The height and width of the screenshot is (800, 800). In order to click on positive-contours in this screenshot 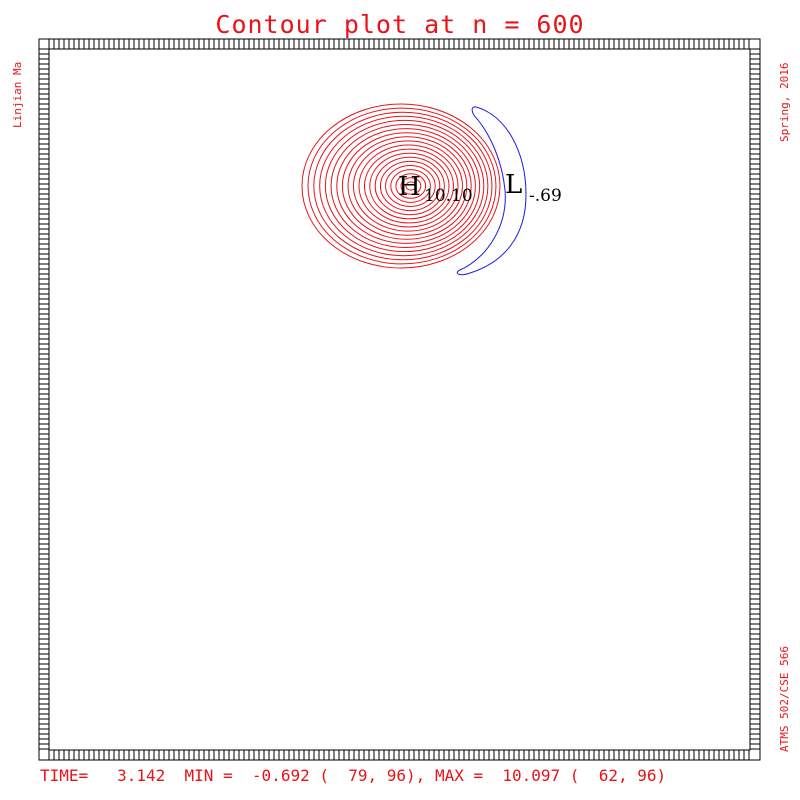, I will do `click(401, 186)`.